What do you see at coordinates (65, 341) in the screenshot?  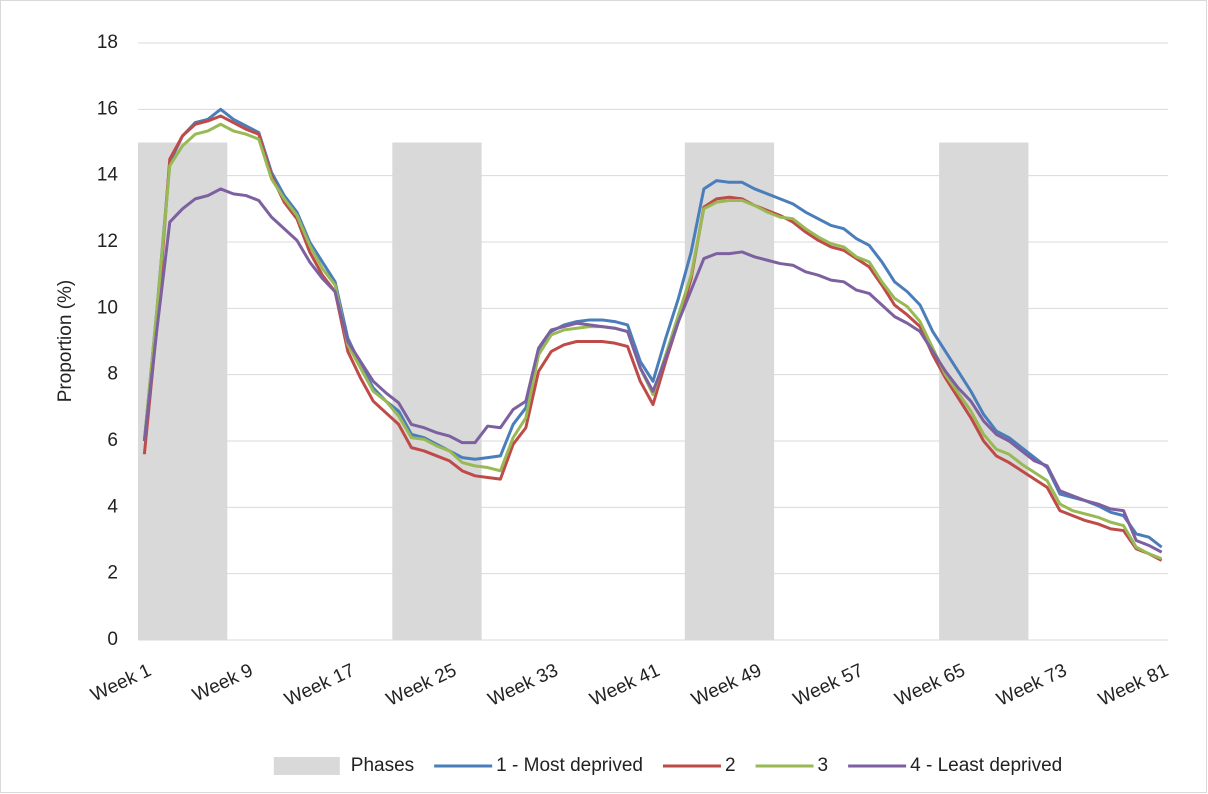 I see `y-axis-title: Proportion (%)` at bounding box center [65, 341].